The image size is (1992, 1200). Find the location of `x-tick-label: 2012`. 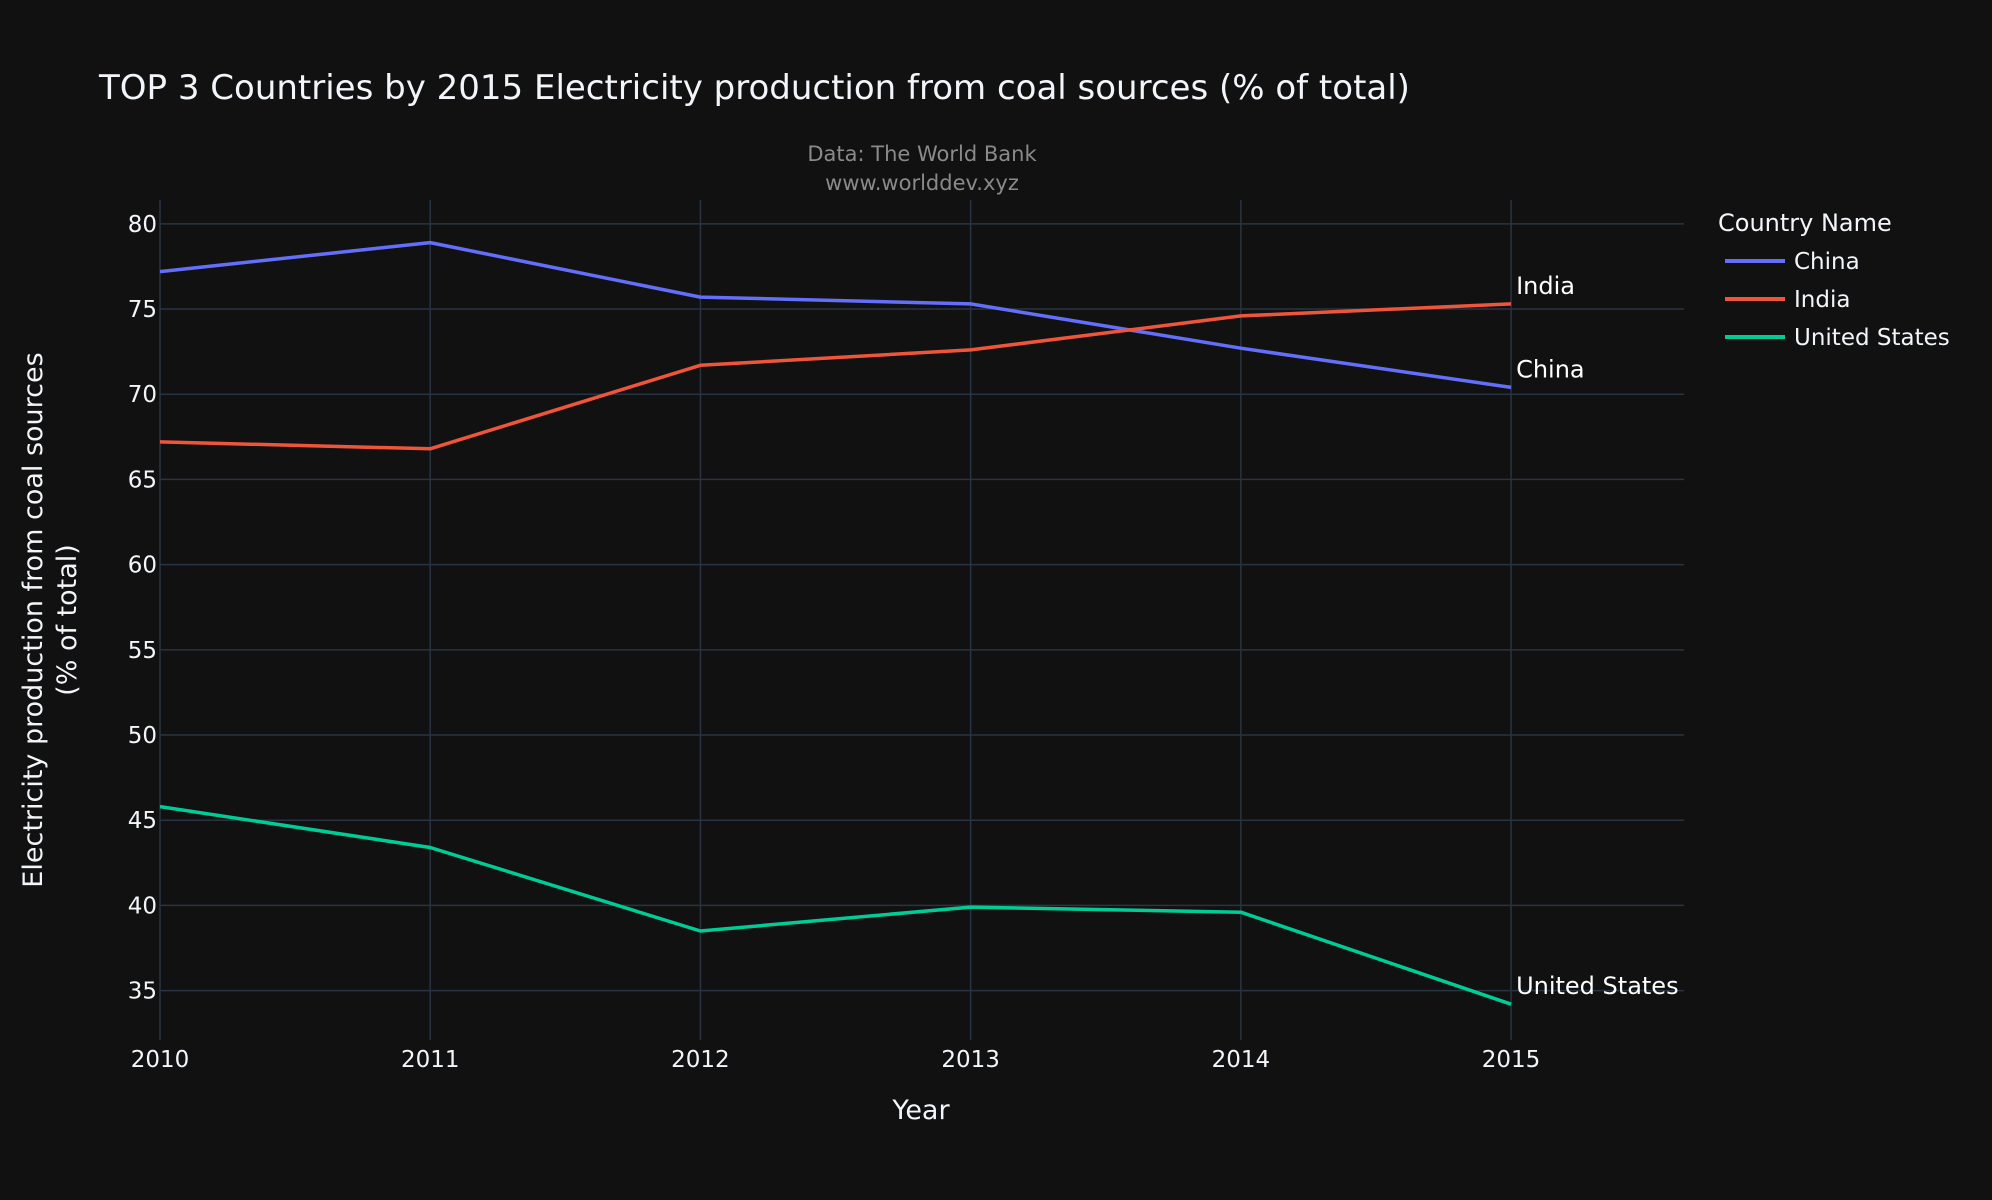

x-tick-label: 2012 is located at coordinates (700, 1060).